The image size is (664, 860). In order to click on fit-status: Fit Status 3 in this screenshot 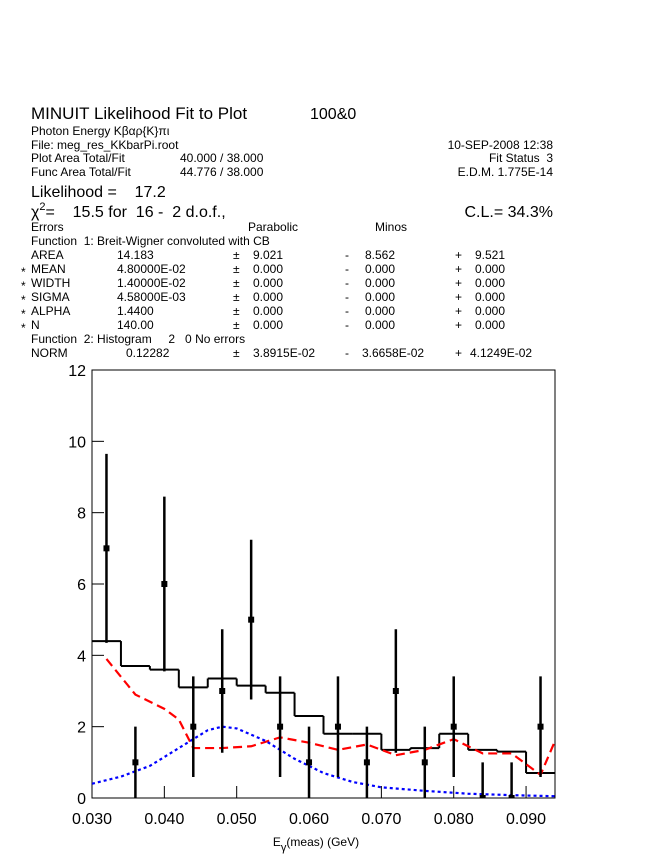, I will do `click(521, 158)`.